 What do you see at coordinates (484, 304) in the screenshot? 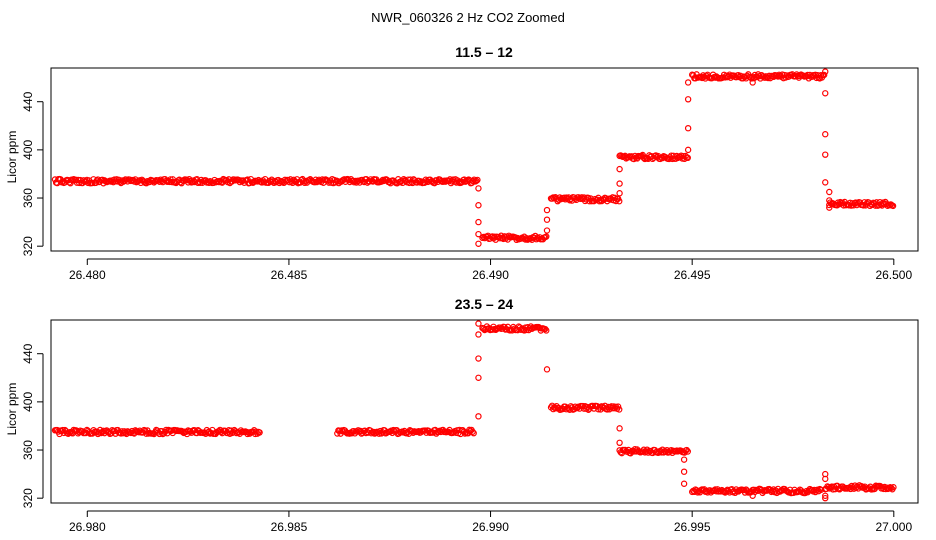
I see `panel-2-title: 23.5 – 24` at bounding box center [484, 304].